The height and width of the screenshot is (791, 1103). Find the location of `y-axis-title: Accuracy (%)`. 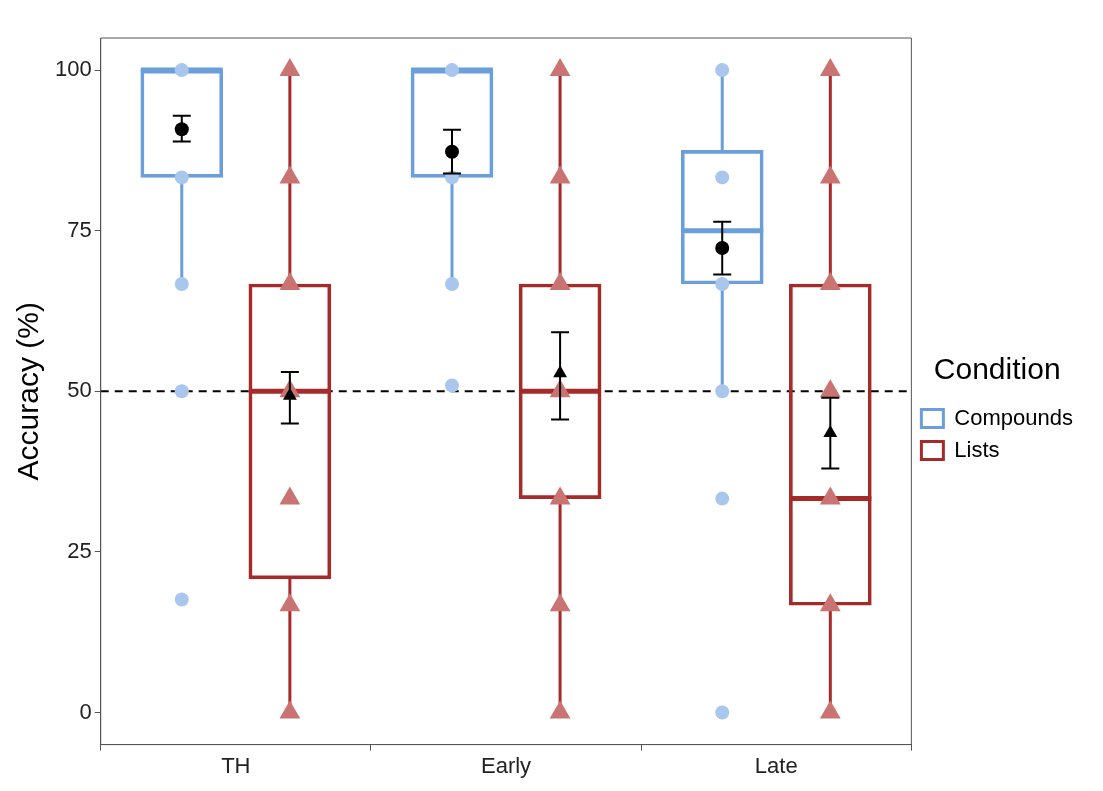

y-axis-title: Accuracy (%) is located at coordinates (28, 391).